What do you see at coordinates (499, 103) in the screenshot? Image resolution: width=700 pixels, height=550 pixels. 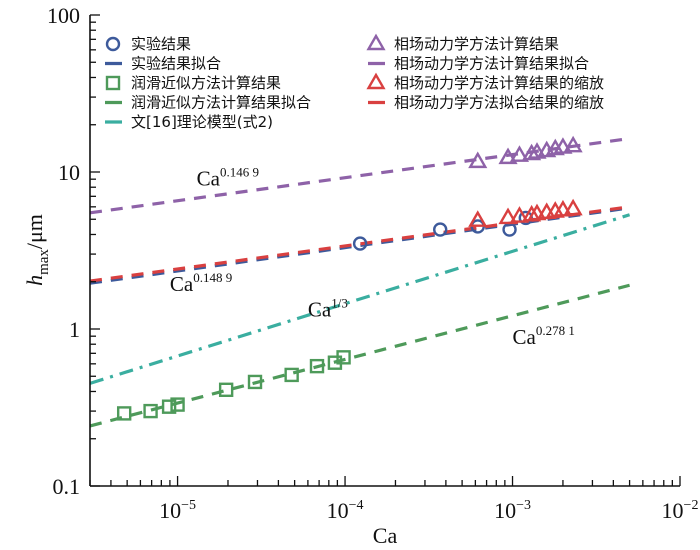 I see `legend-label: 相场动力学方法拟合结果的缩放` at bounding box center [499, 103].